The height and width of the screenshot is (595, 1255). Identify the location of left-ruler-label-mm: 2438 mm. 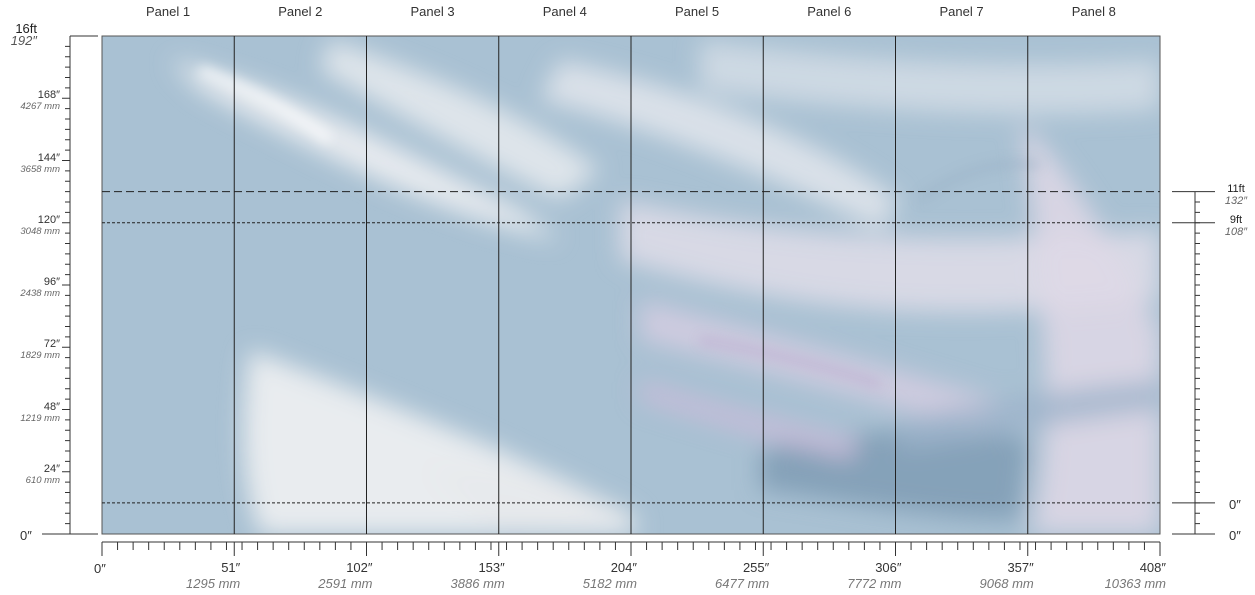
(40, 293).